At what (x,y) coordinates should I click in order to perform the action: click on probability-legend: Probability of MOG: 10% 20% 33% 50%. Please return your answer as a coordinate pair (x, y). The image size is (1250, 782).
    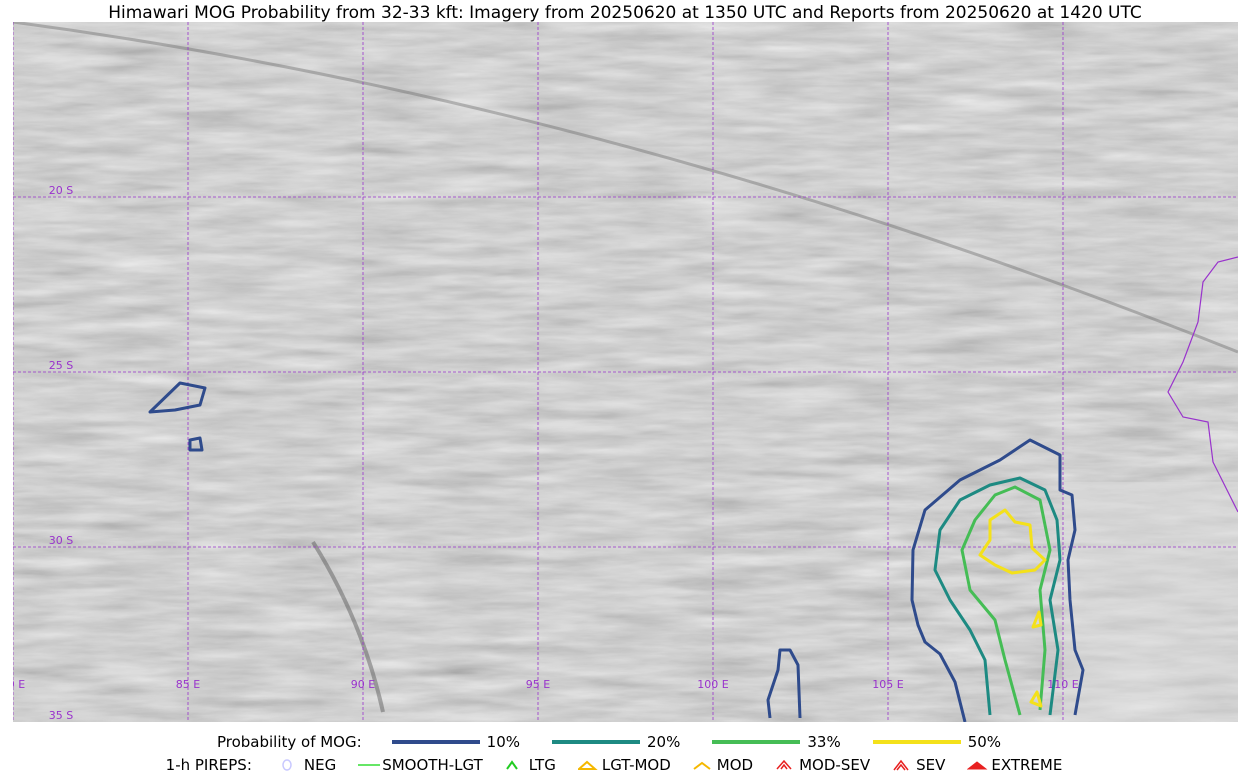
    Looking at the image, I should click on (625, 742).